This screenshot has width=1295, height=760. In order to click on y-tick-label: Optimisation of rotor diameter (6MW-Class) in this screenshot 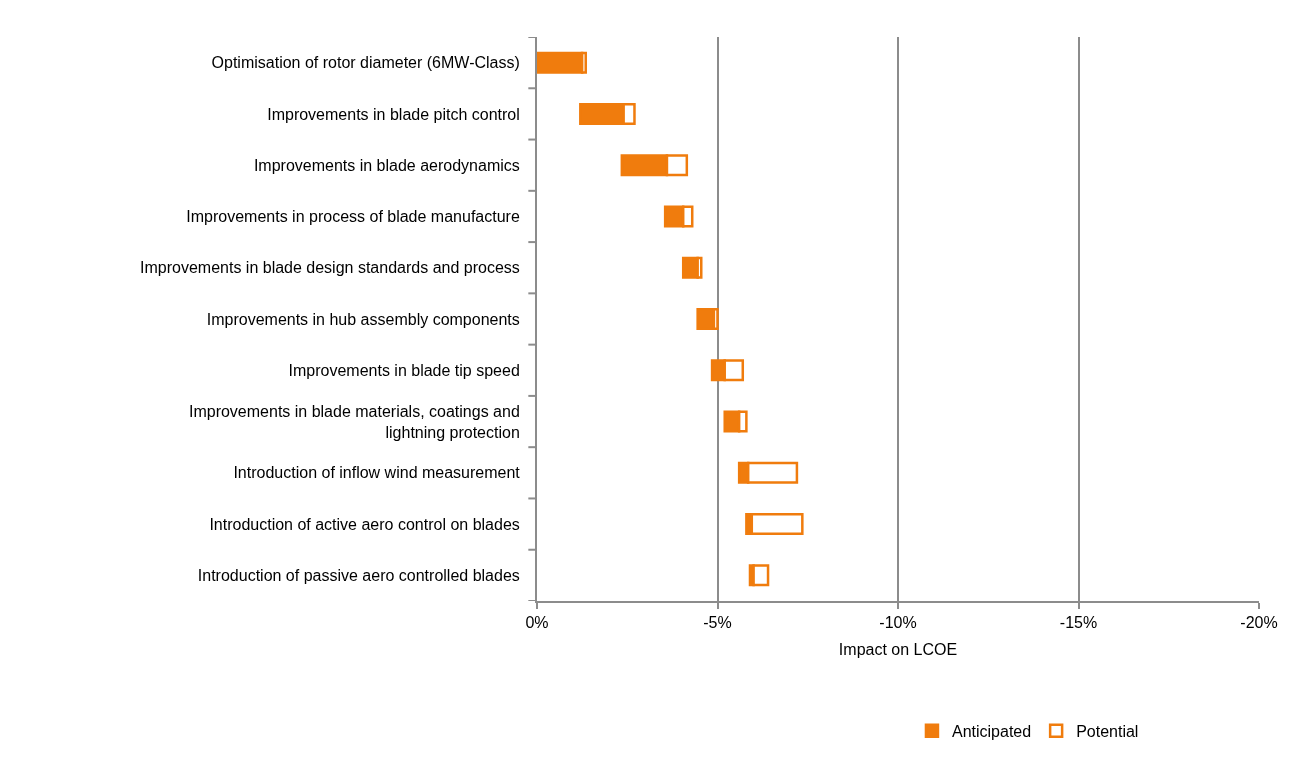, I will do `click(365, 63)`.